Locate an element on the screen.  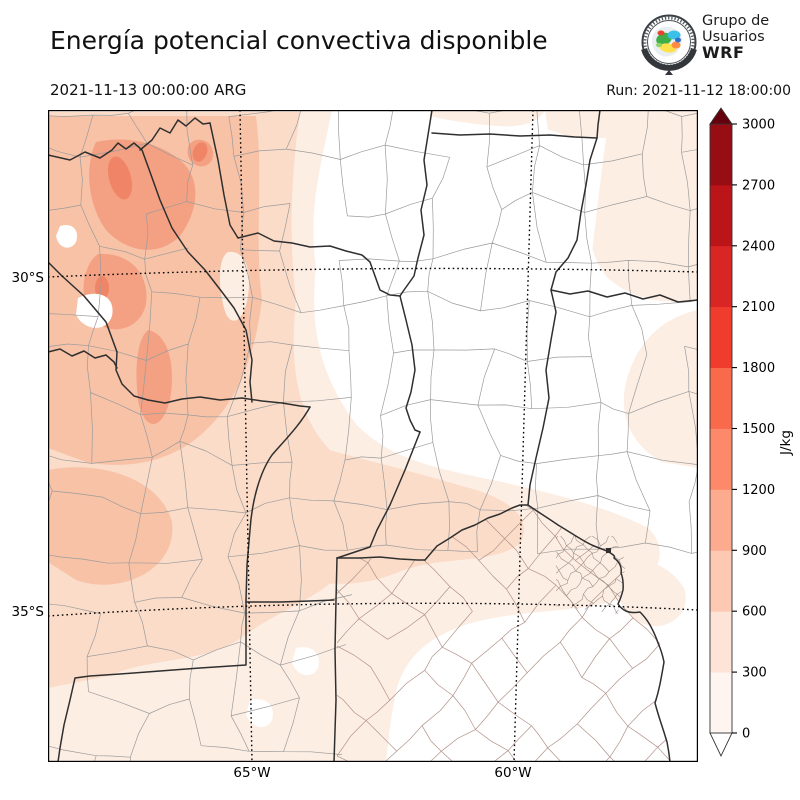
colorbar-tick-label: 3000 is located at coordinates (758, 125).